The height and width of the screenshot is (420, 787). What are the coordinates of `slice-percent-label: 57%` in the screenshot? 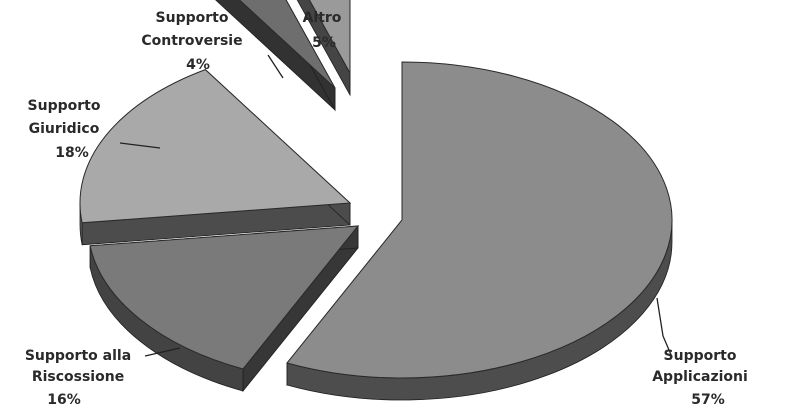 It's located at (708, 400).